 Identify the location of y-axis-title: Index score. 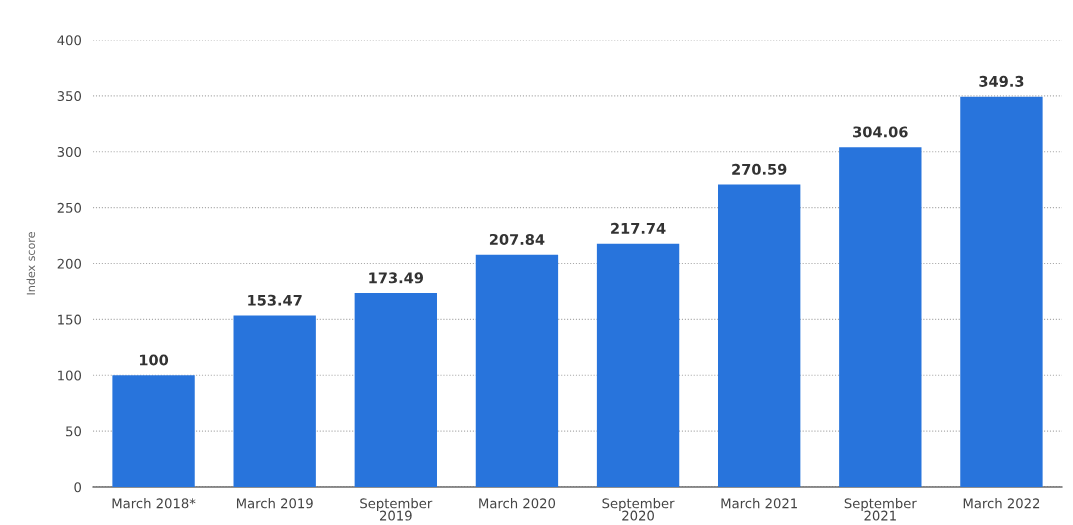
(31, 263).